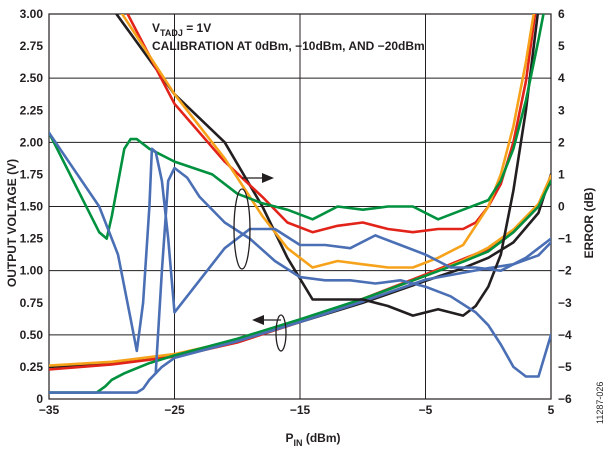 The image size is (610, 453). What do you see at coordinates (561, 174) in the screenshot?
I see `y2-tick-label: 1` at bounding box center [561, 174].